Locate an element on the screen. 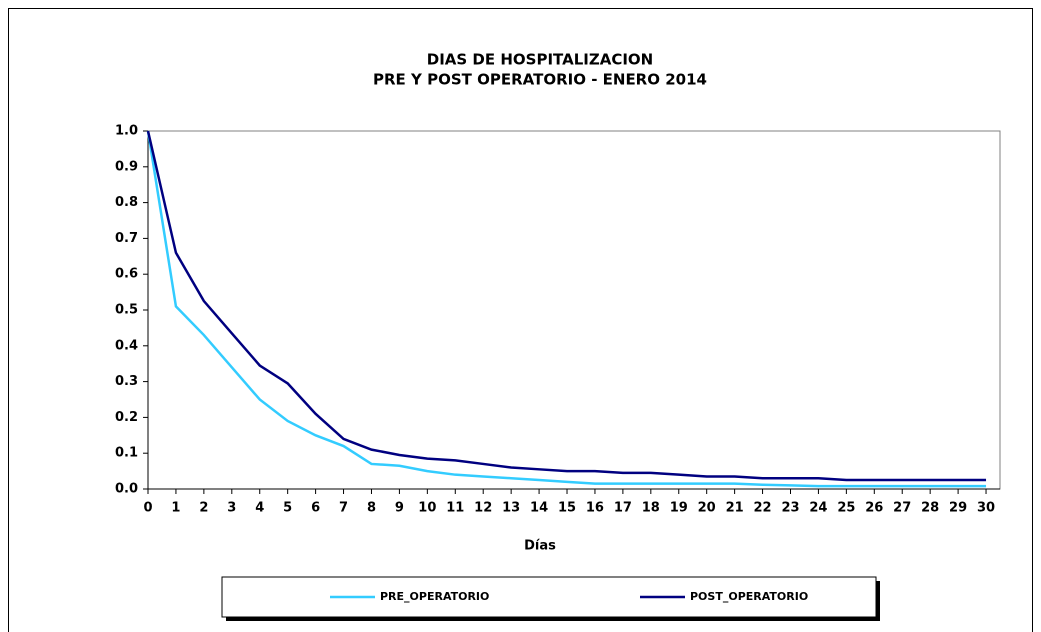  chart-title: DIAS DE HOSPITALIZACION is located at coordinates (540, 60).